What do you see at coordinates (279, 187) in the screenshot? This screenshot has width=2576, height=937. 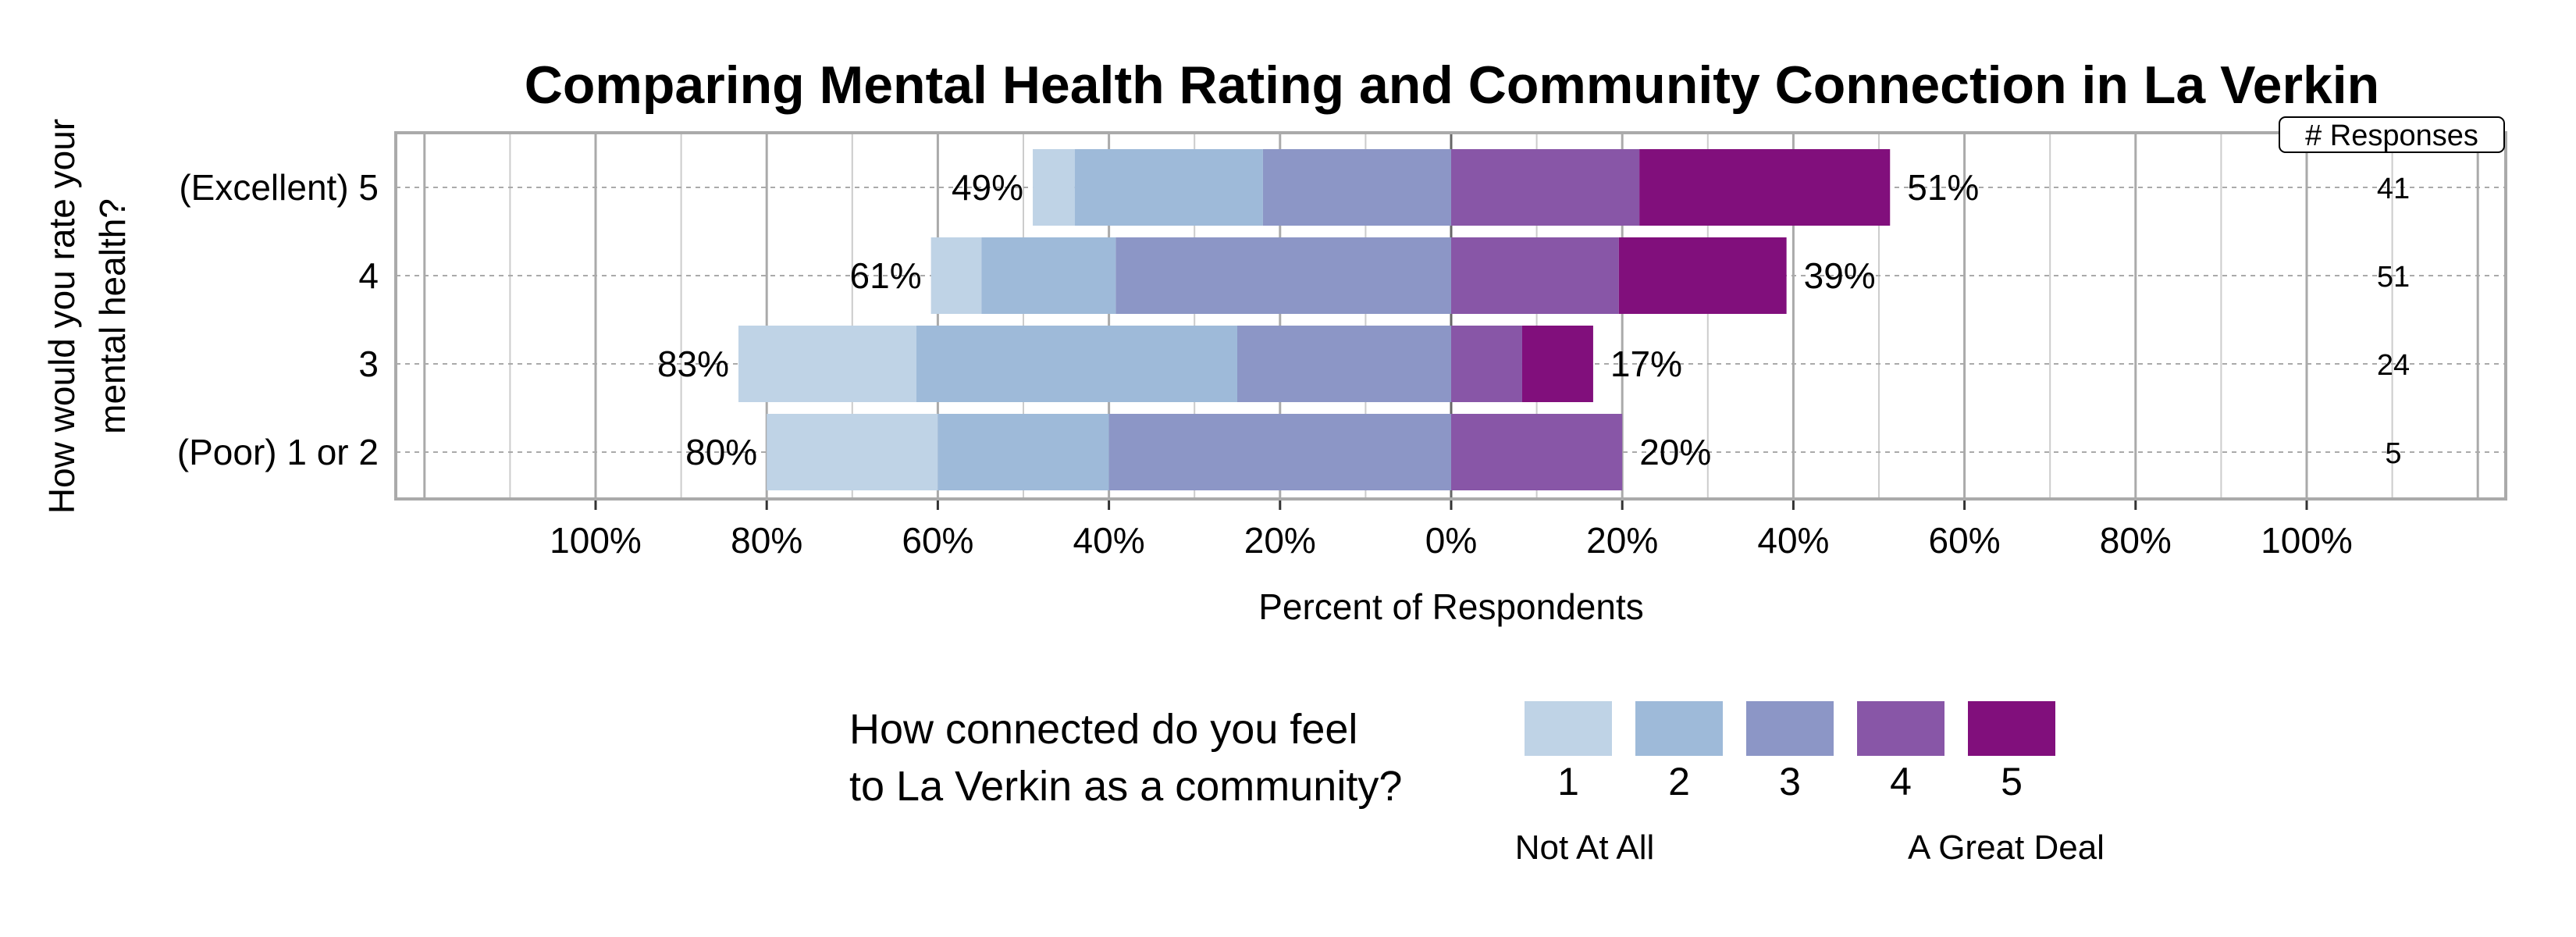 I see `y-category-label: (Excellent) 5` at bounding box center [279, 187].